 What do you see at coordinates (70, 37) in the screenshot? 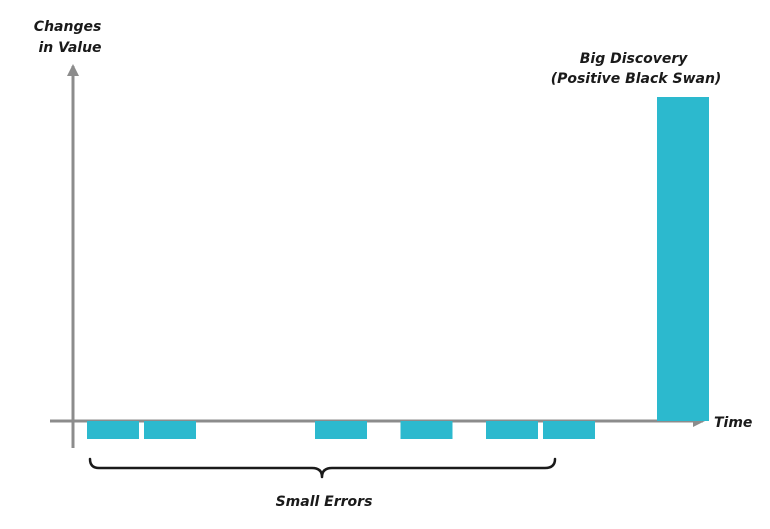
I see `y-axis-label: Changes in Value` at bounding box center [70, 37].